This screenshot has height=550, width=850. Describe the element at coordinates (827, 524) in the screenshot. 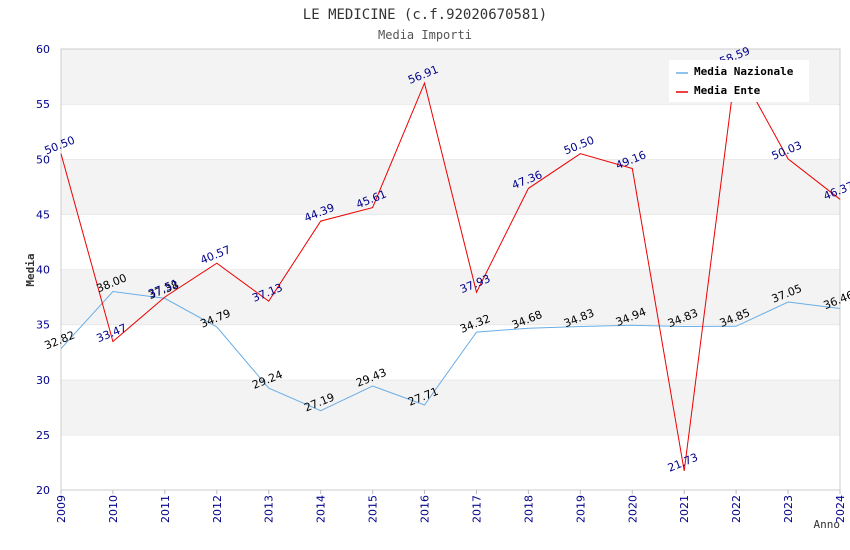

I see `x-axis-label: Anno` at that location.